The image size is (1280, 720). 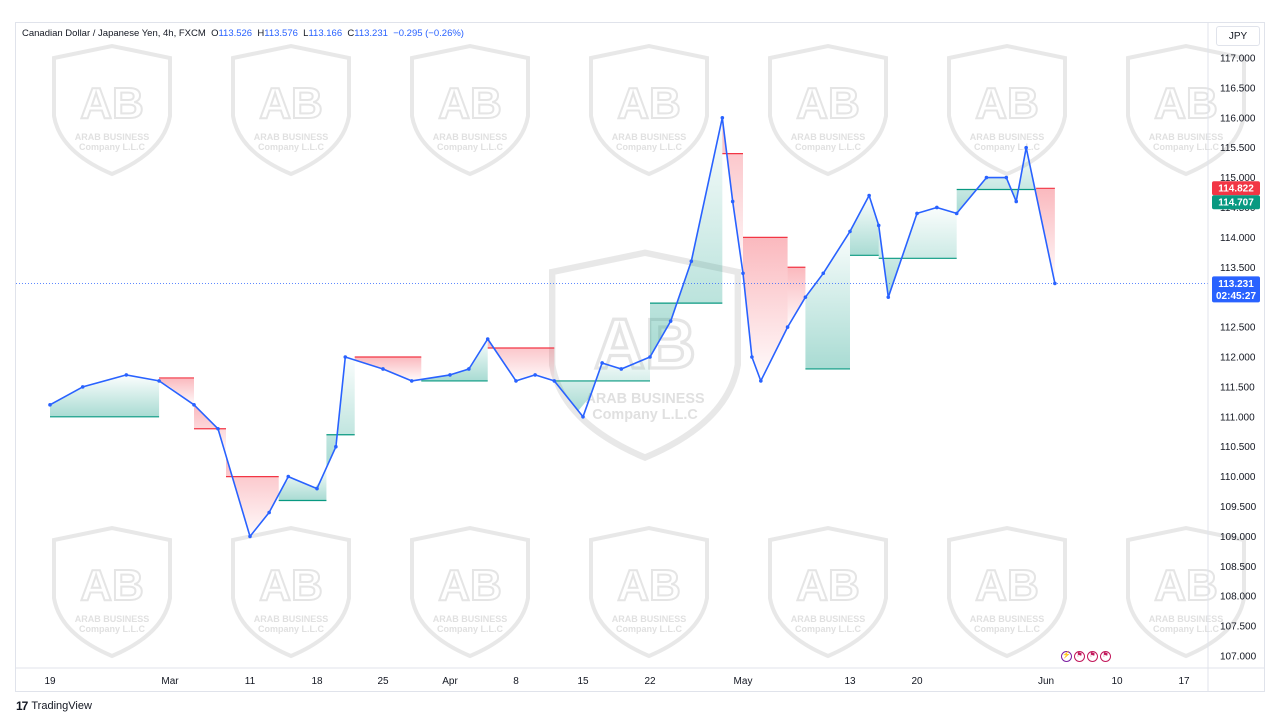 I want to click on x-tick-label: 19, so click(x=50, y=681).